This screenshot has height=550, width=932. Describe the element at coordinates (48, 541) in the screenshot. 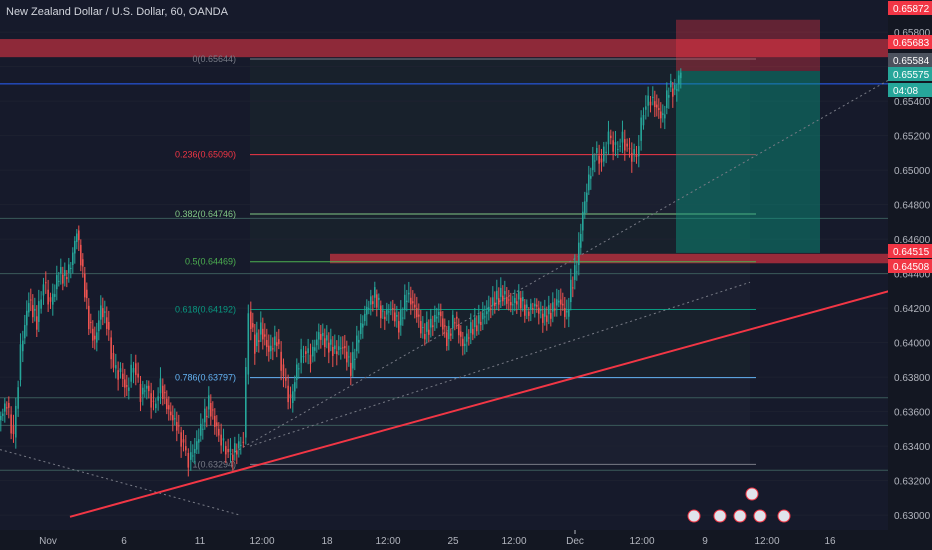

I see `x-tick-label: Nov` at that location.